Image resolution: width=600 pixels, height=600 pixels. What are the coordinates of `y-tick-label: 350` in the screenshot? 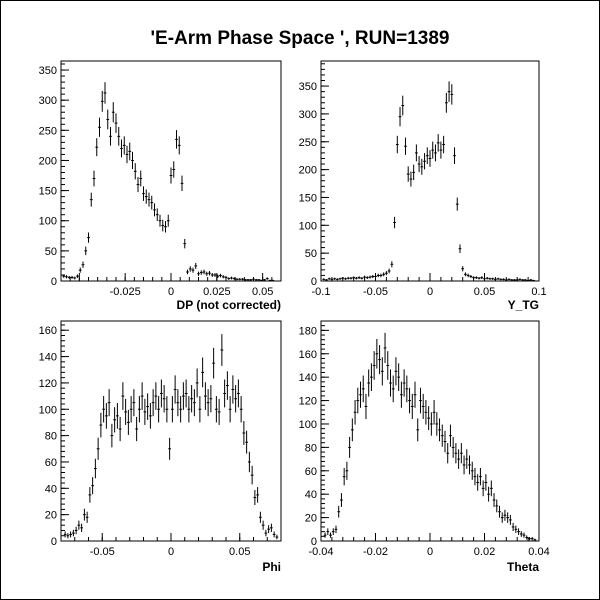 It's located at (308, 87).